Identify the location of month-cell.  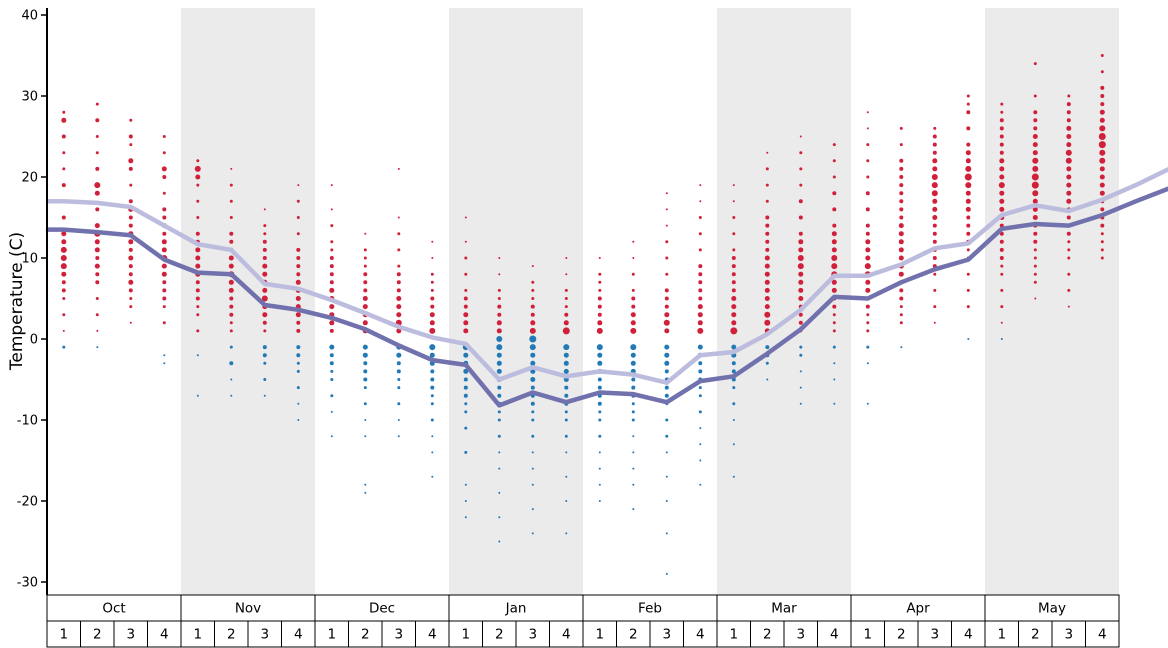
(650, 608).